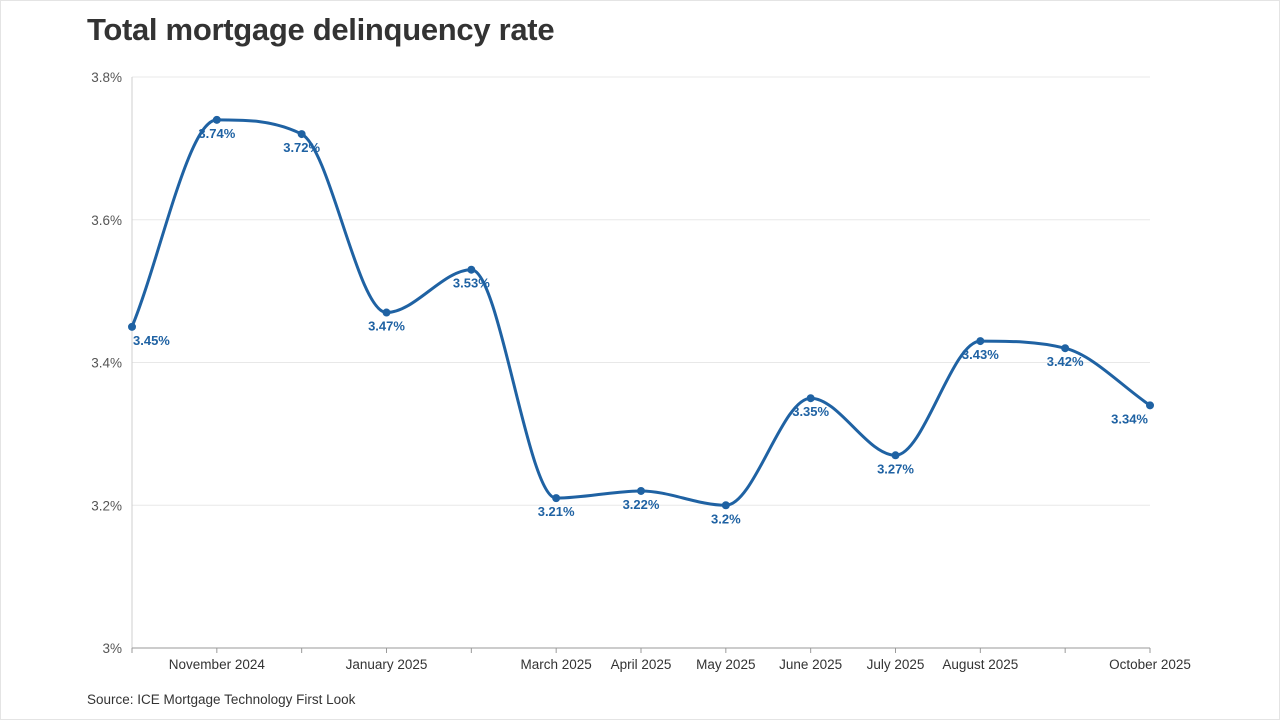  What do you see at coordinates (216, 133) in the screenshot?
I see `data-label: 3.74%` at bounding box center [216, 133].